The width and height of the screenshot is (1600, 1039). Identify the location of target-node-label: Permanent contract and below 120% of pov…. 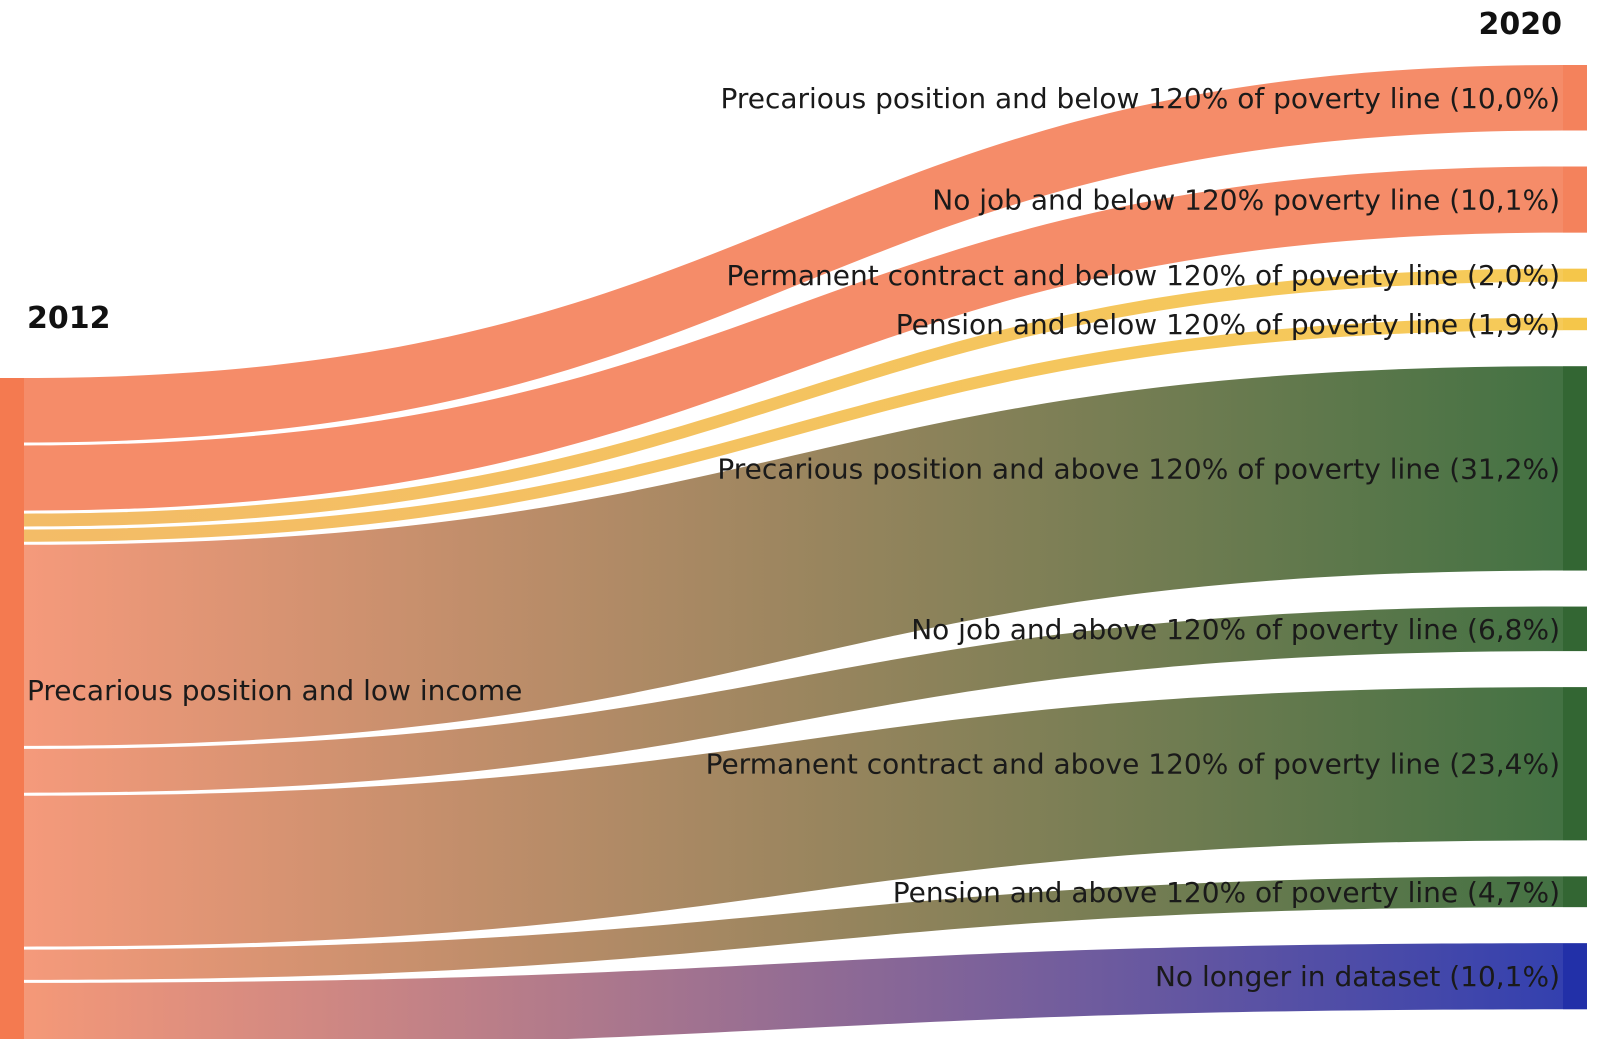
(1143, 275).